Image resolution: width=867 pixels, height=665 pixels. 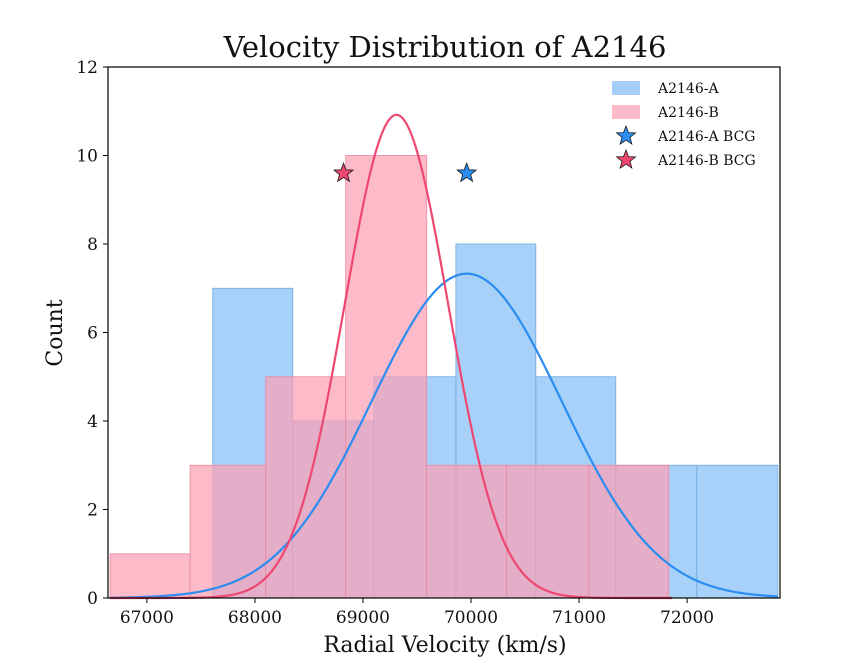 What do you see at coordinates (255, 618) in the screenshot?
I see `x-tick-label-1: 68000` at bounding box center [255, 618].